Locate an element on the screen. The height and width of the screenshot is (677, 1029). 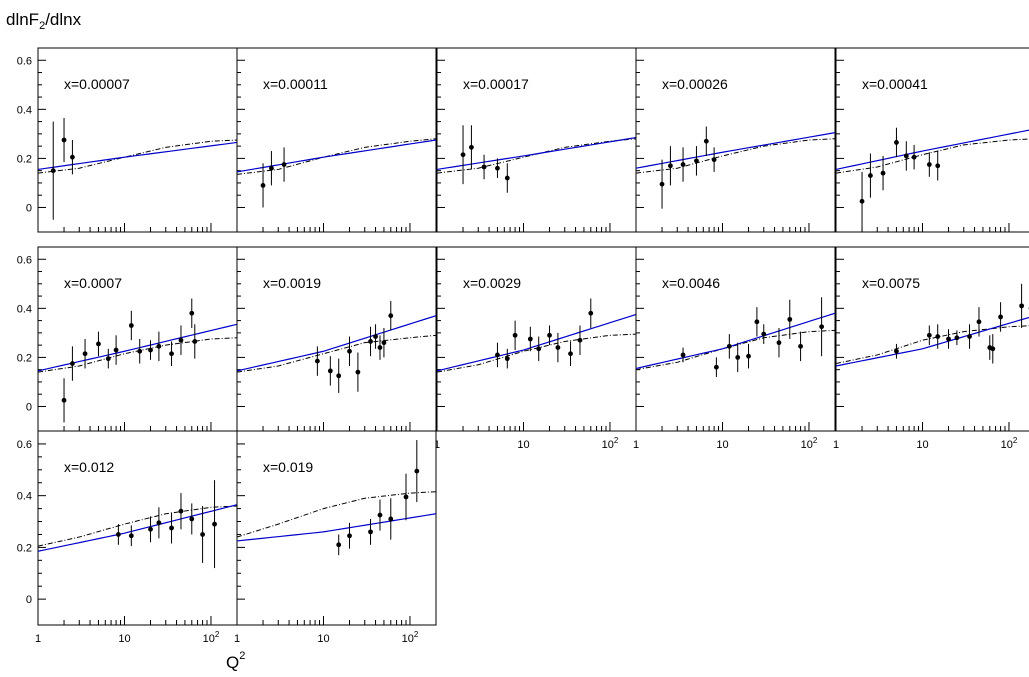
panel-7: x=0.0019 is located at coordinates (336, 339).